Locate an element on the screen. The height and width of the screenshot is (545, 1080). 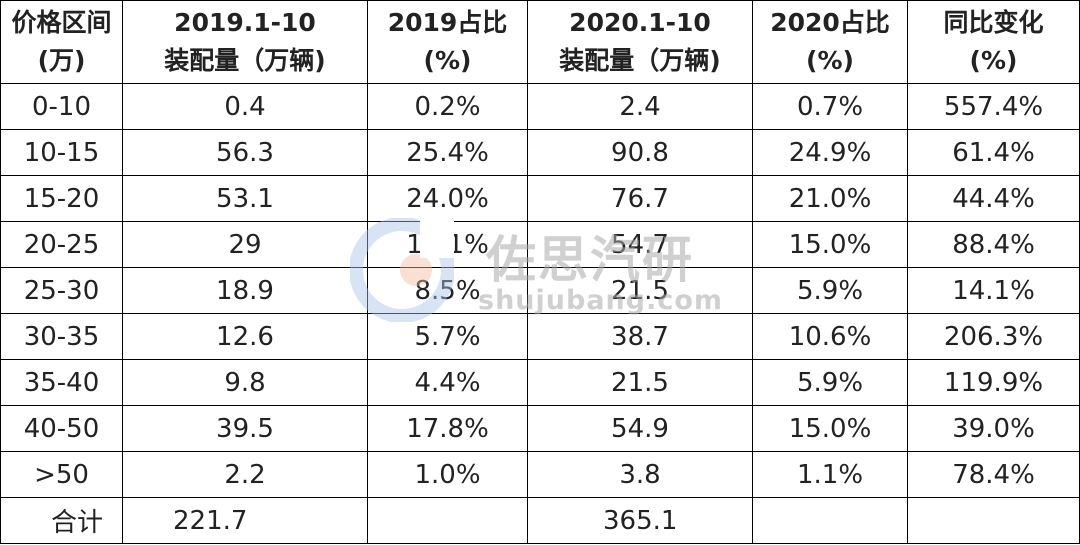
cell-2019-volume: 56.3 is located at coordinates (245, 152).